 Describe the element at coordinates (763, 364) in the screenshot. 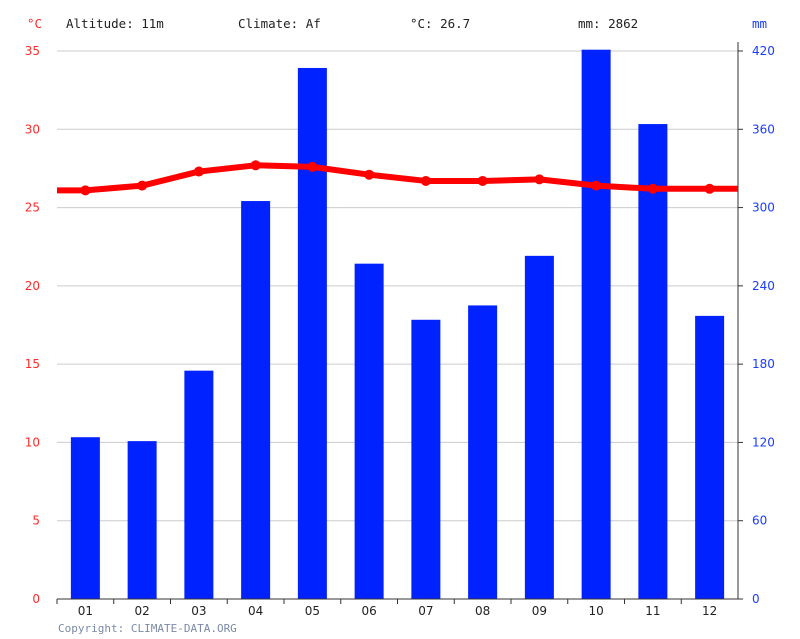

I see `right-axis-tick-label: 180` at that location.